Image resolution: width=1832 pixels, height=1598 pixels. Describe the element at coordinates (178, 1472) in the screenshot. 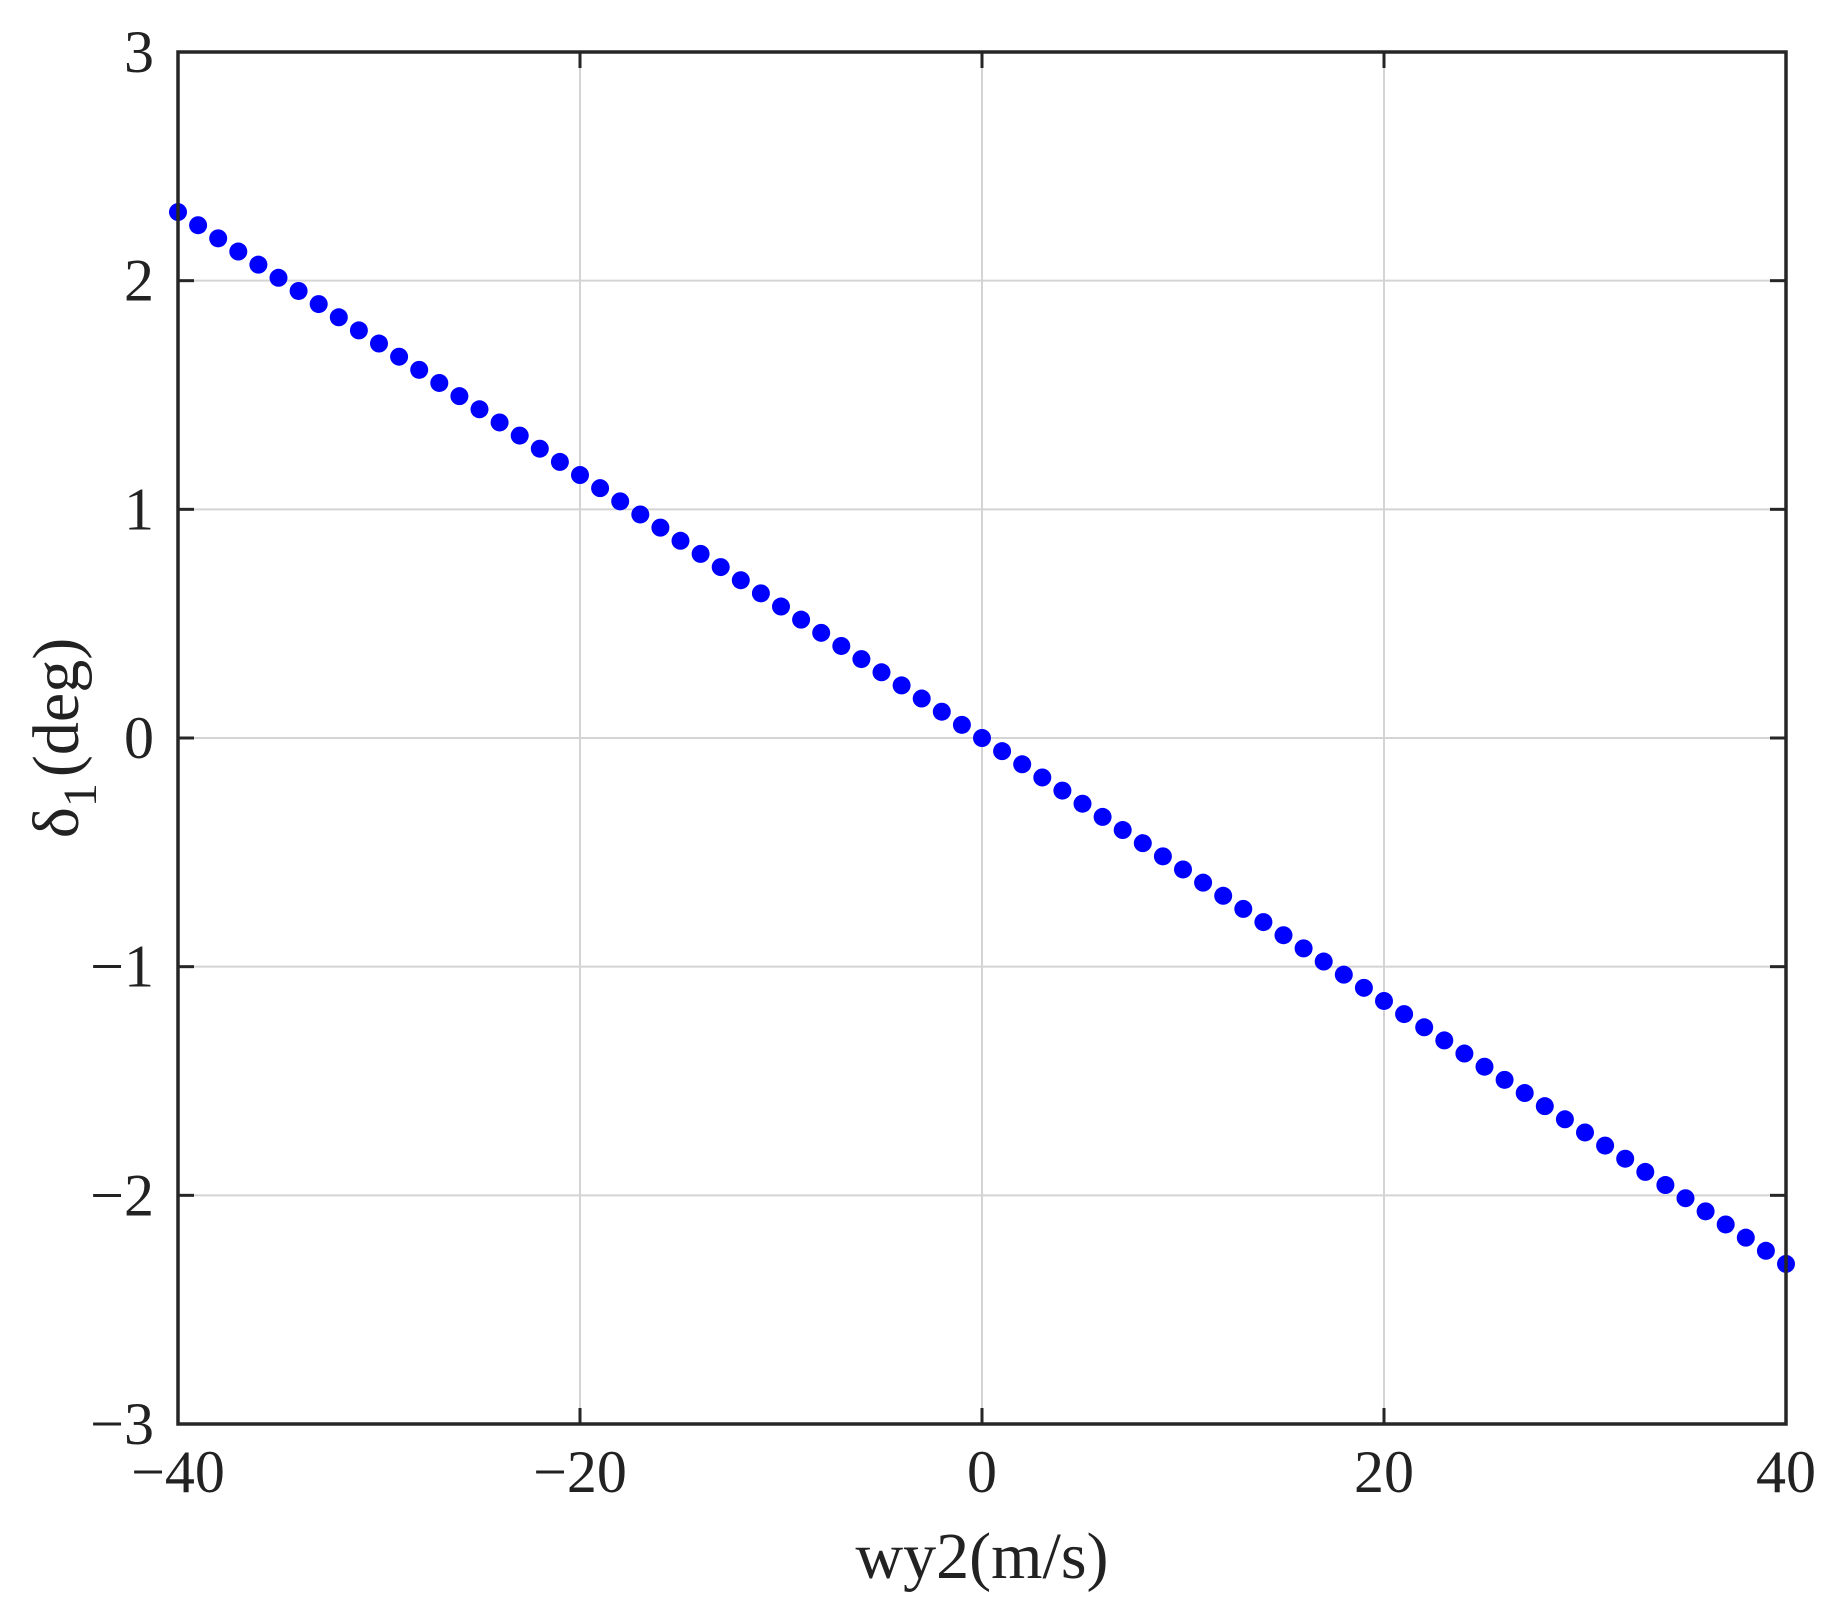

I see `x-tick-label: −40` at that location.